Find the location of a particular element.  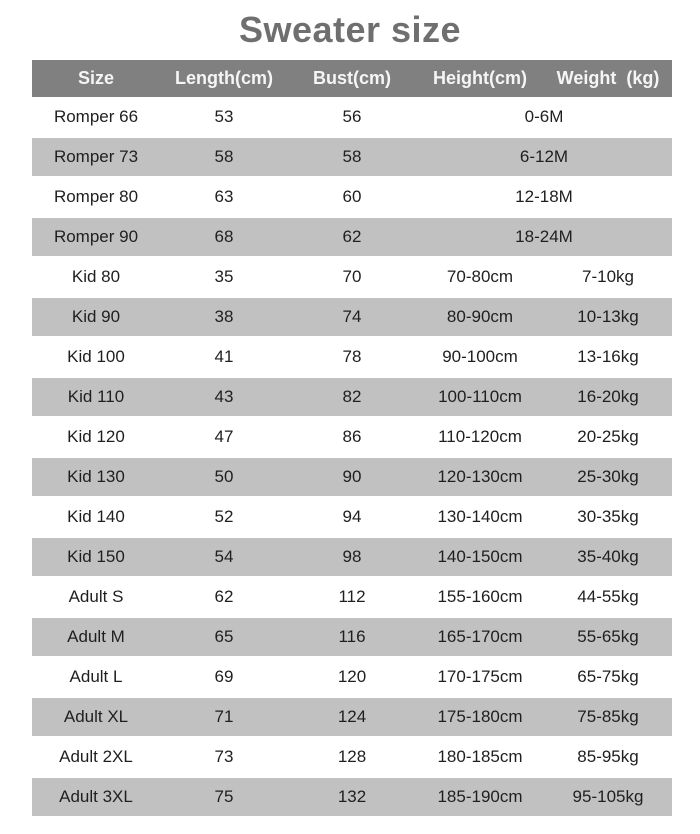

table-cell: 41 is located at coordinates (224, 356).